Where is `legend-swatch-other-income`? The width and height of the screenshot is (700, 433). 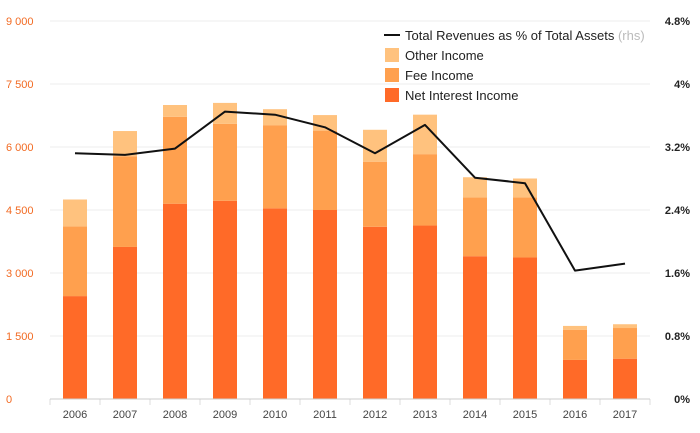 legend-swatch-other-income is located at coordinates (392, 55).